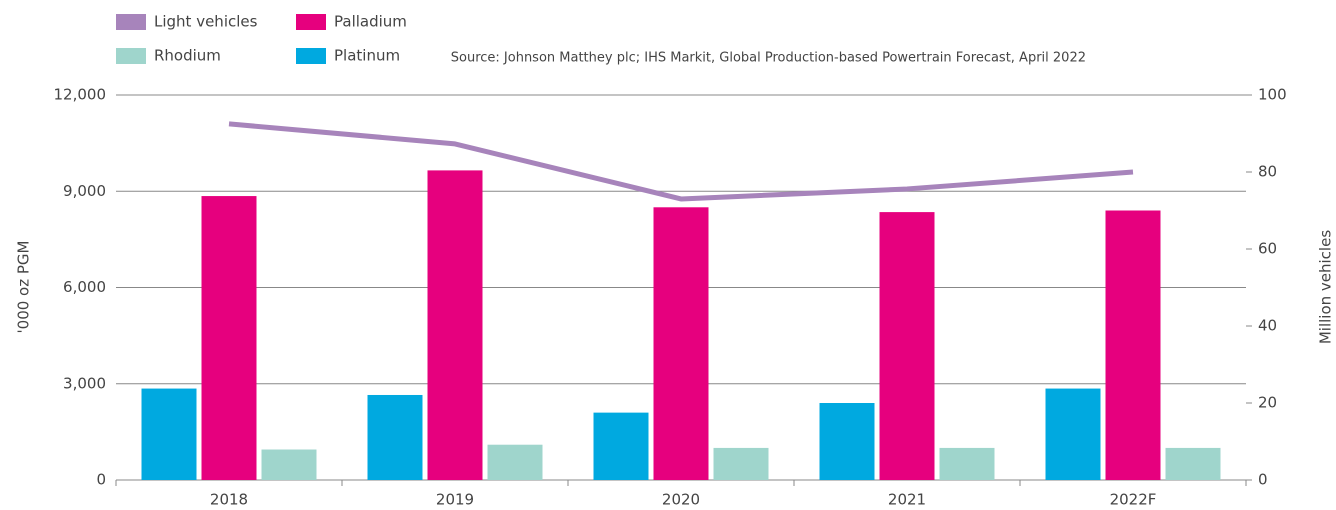 This screenshot has height=510, width=1336. What do you see at coordinates (907, 500) in the screenshot?
I see `x-tick-label: 2021` at bounding box center [907, 500].